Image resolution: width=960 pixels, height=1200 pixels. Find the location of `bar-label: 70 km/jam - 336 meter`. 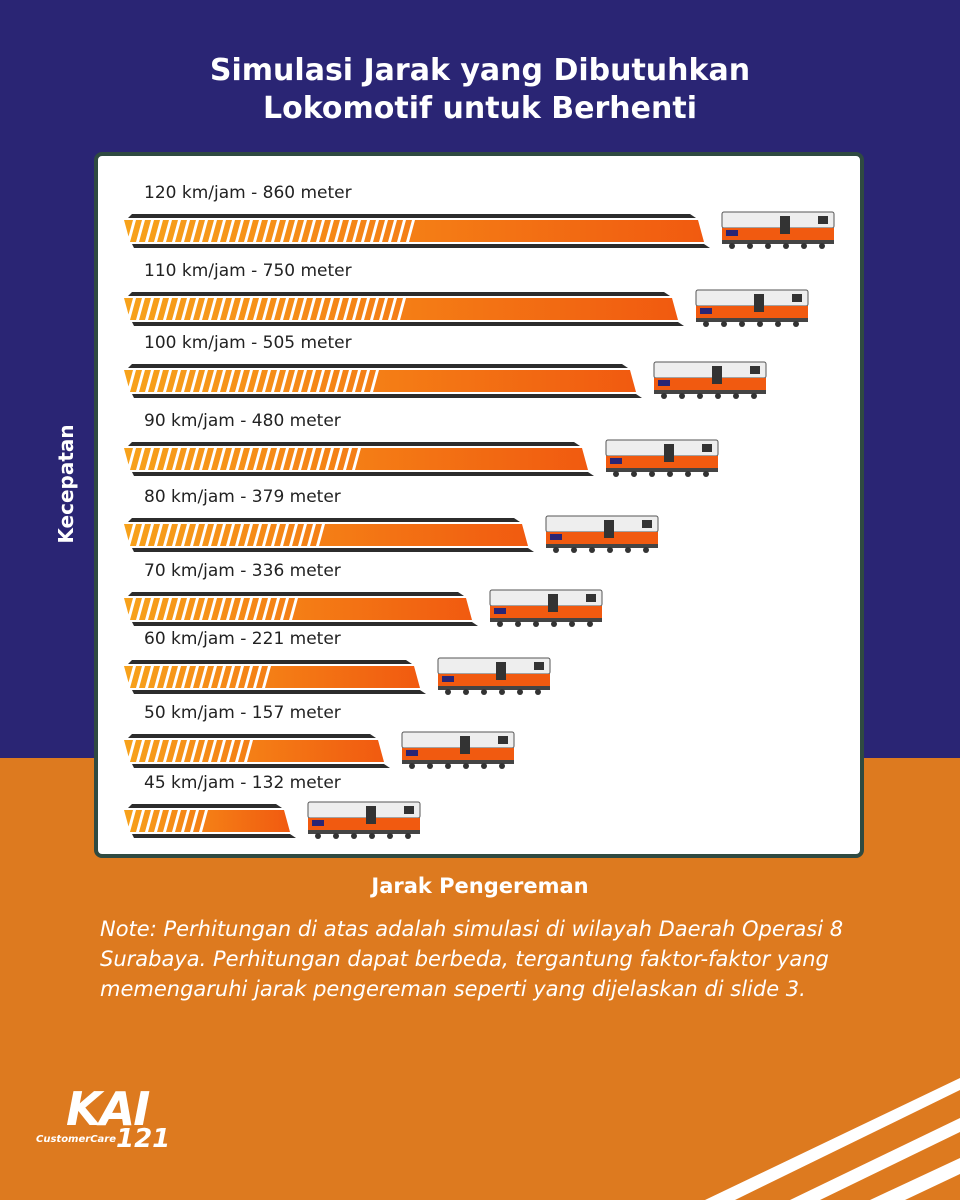

bar-label: 70 km/jam - 336 meter is located at coordinates (242, 571).